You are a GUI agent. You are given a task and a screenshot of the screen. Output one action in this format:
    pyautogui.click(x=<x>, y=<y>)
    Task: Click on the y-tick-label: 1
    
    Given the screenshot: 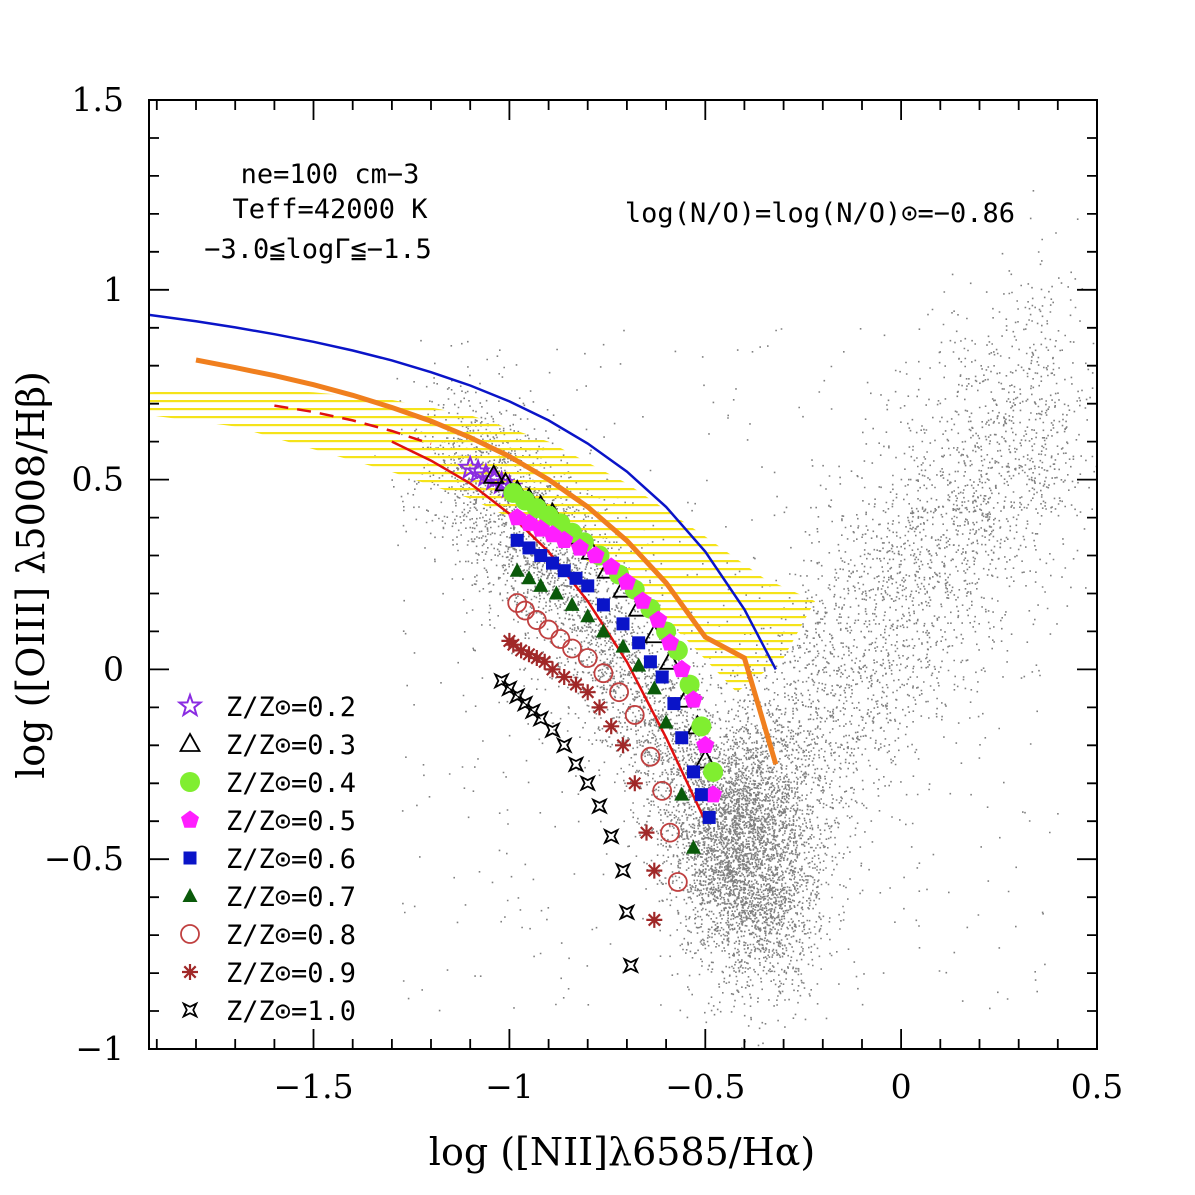 What is the action you would take?
    pyautogui.click(x=113, y=289)
    